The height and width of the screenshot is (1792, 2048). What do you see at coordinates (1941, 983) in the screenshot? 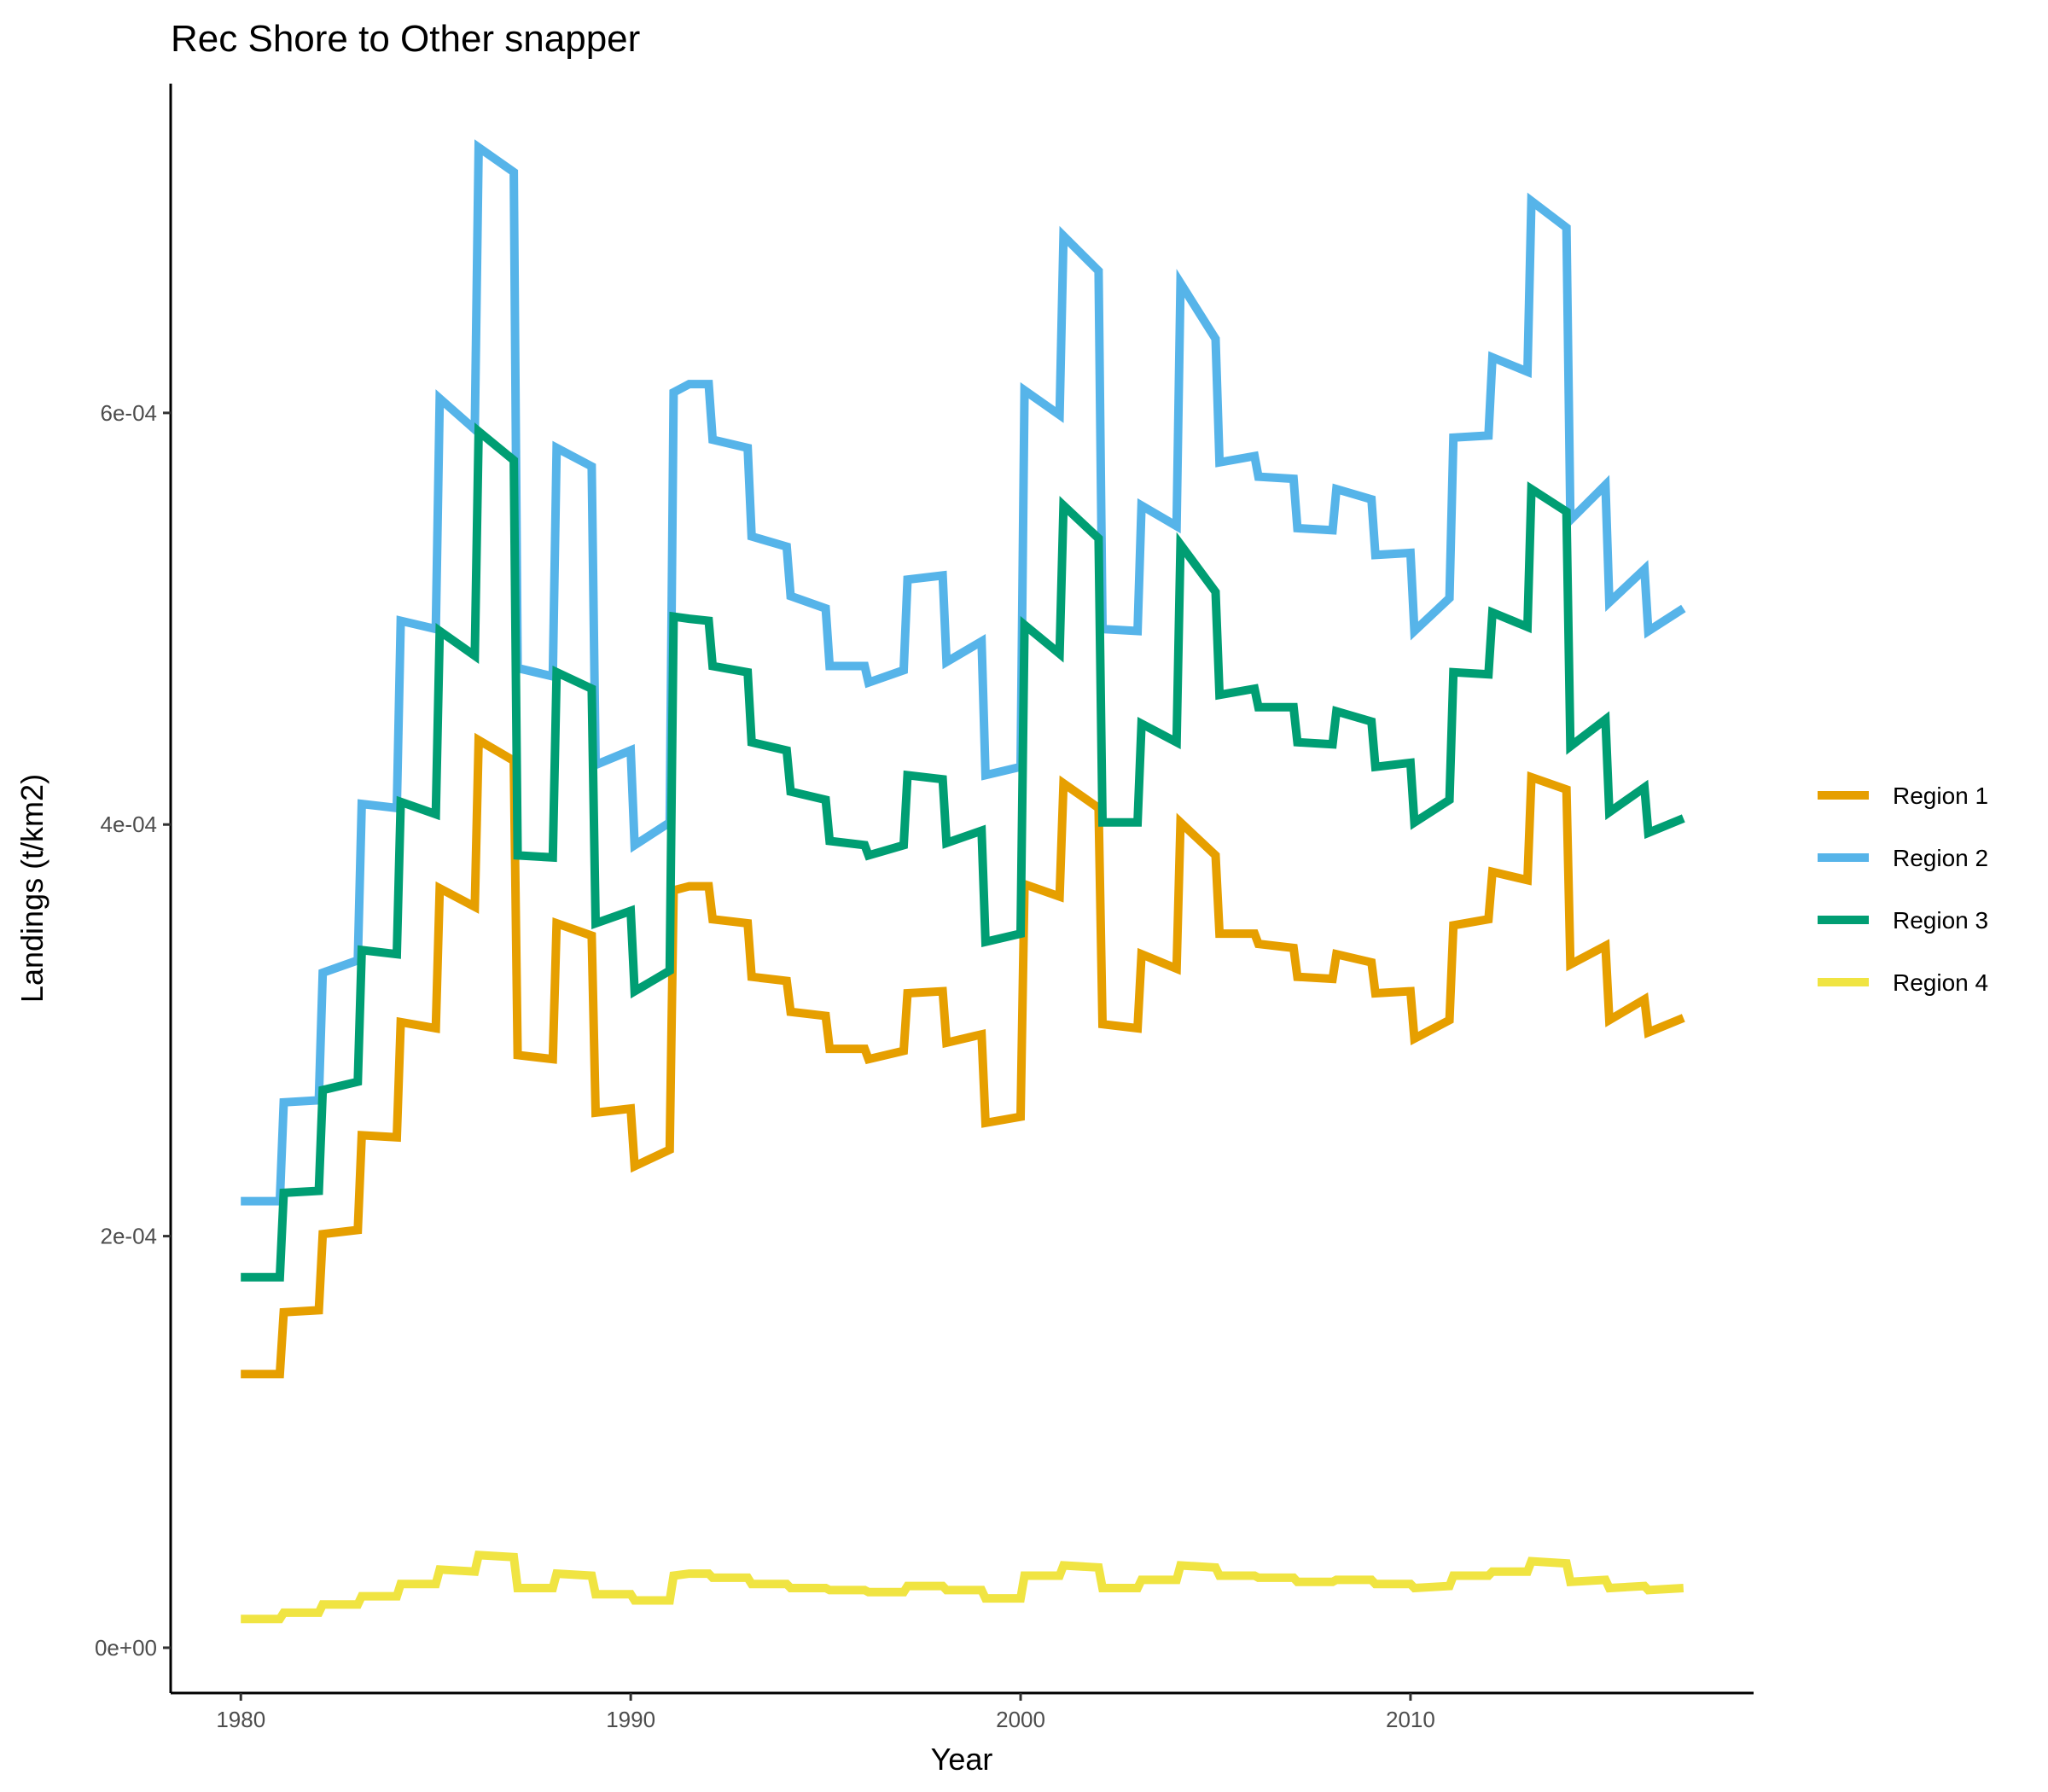
I see `legend-label-region-4: Region 4` at bounding box center [1941, 983].